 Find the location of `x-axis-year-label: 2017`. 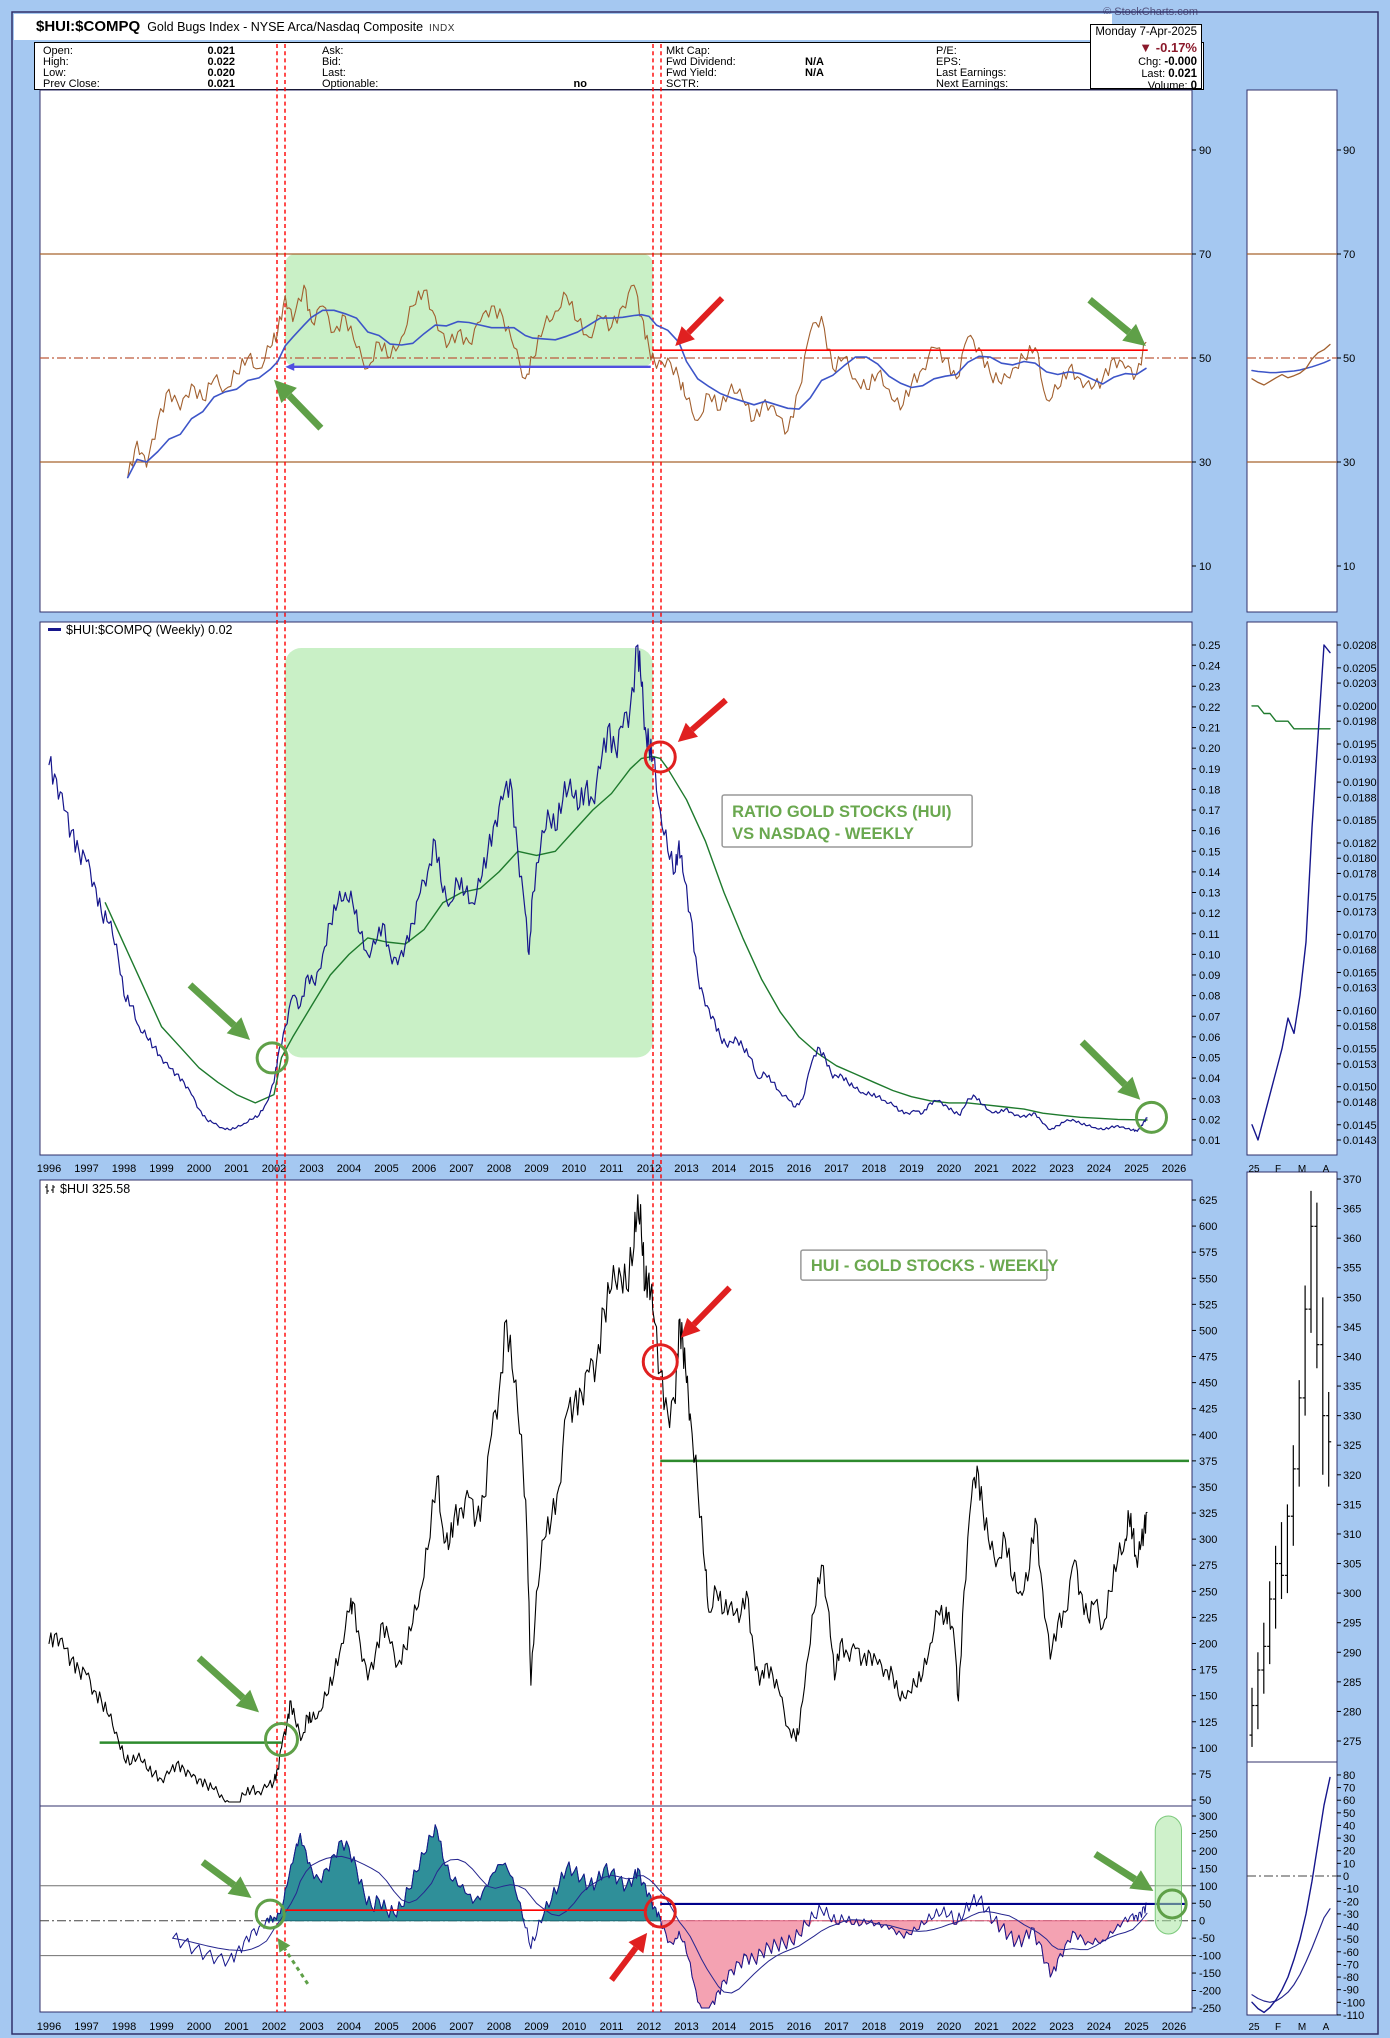

x-axis-year-label: 2017 is located at coordinates (836, 2027).